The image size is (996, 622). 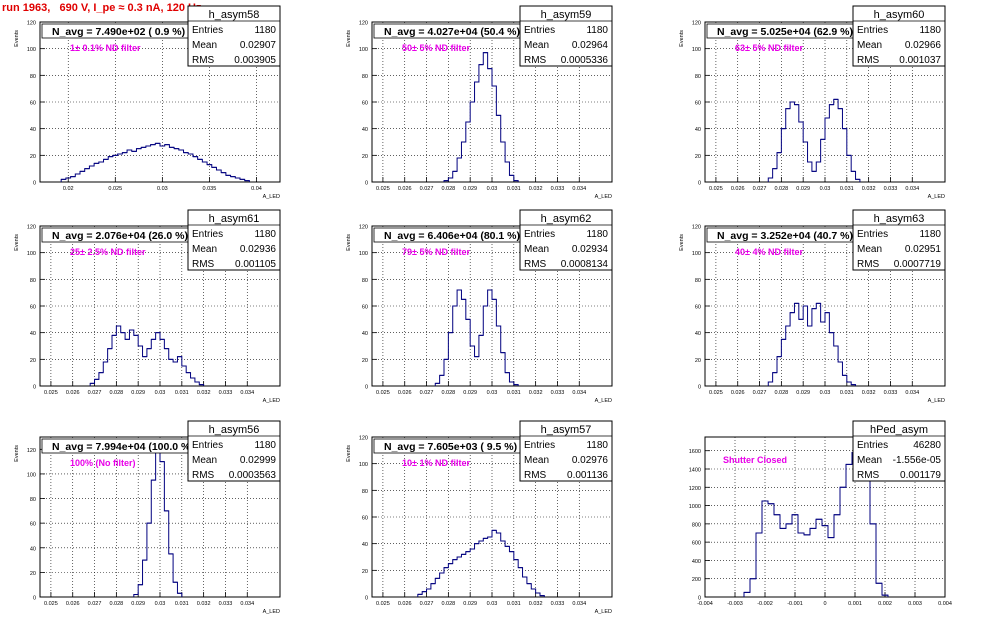 What do you see at coordinates (587, 475) in the screenshot?
I see `stats-value: 0.001136` at bounding box center [587, 475].